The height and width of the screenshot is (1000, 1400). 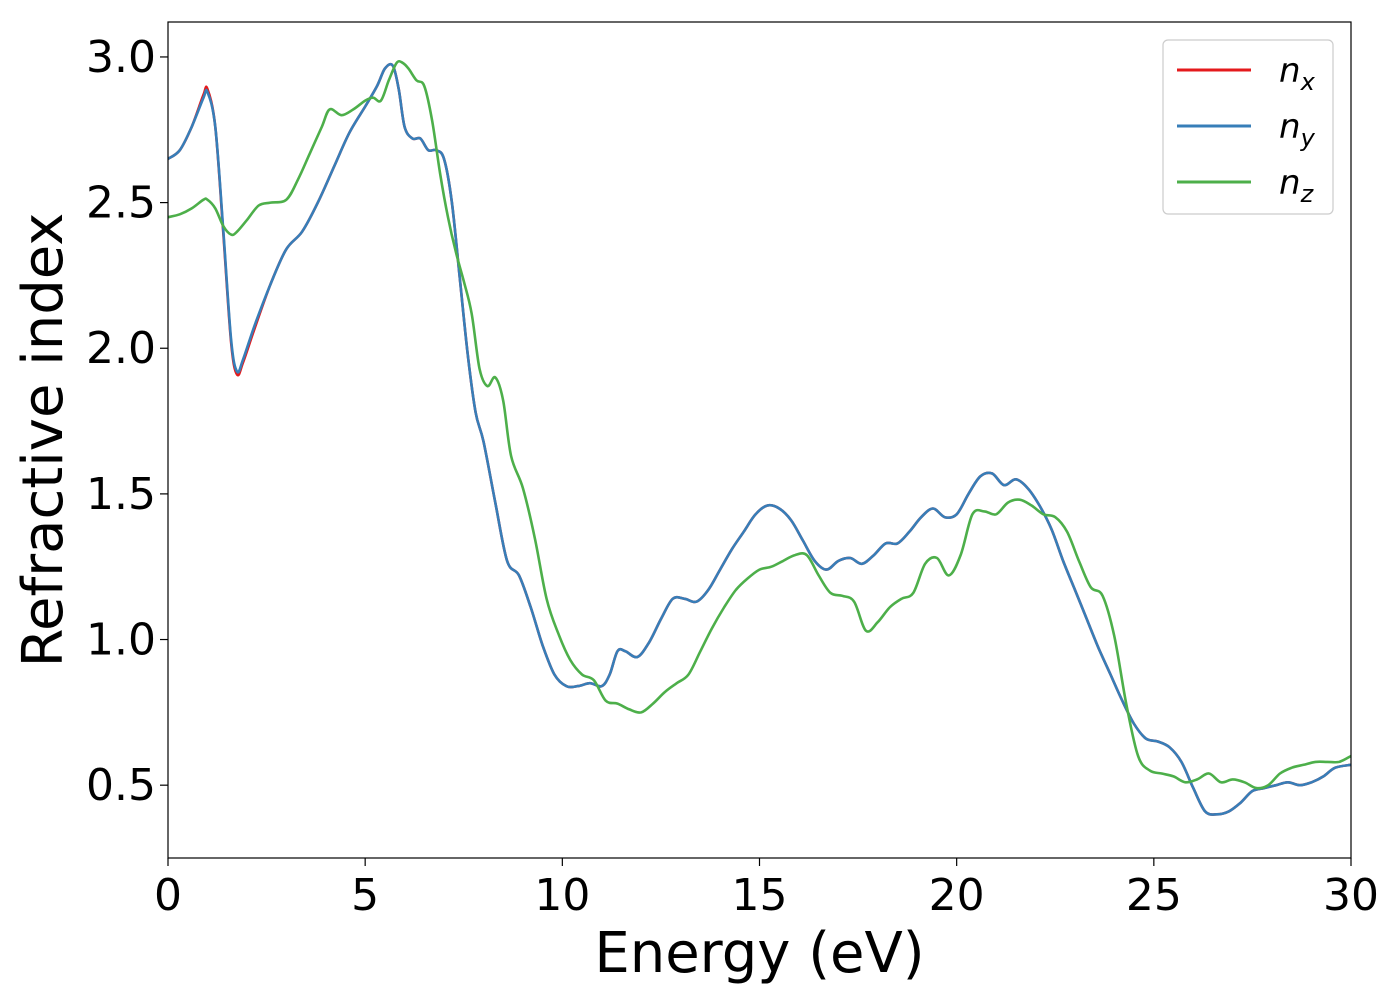 I want to click on x-tick-label: 5, so click(x=365, y=895).